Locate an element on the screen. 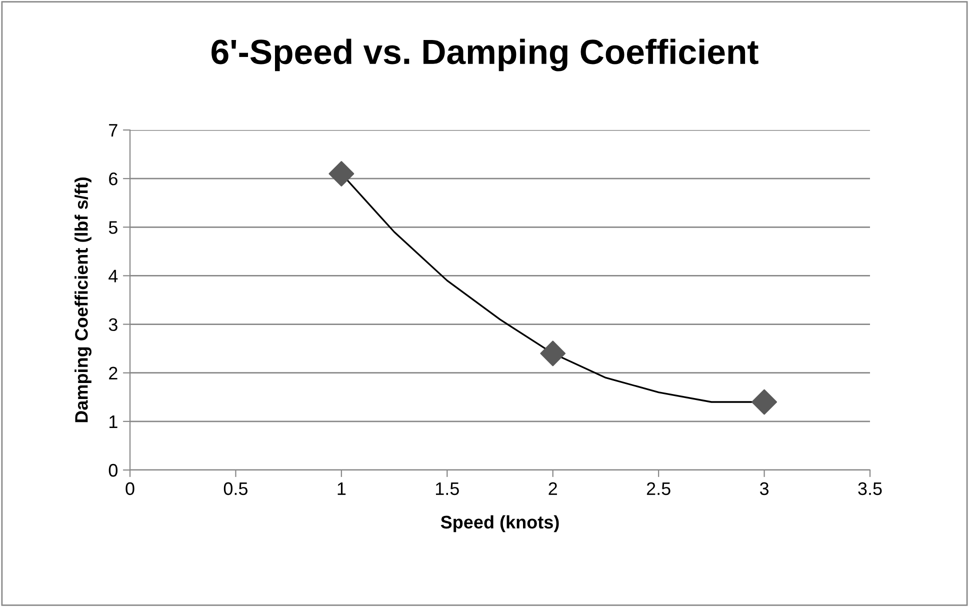 This screenshot has height=607, width=969. y-tick-label: 7 is located at coordinates (113, 130).